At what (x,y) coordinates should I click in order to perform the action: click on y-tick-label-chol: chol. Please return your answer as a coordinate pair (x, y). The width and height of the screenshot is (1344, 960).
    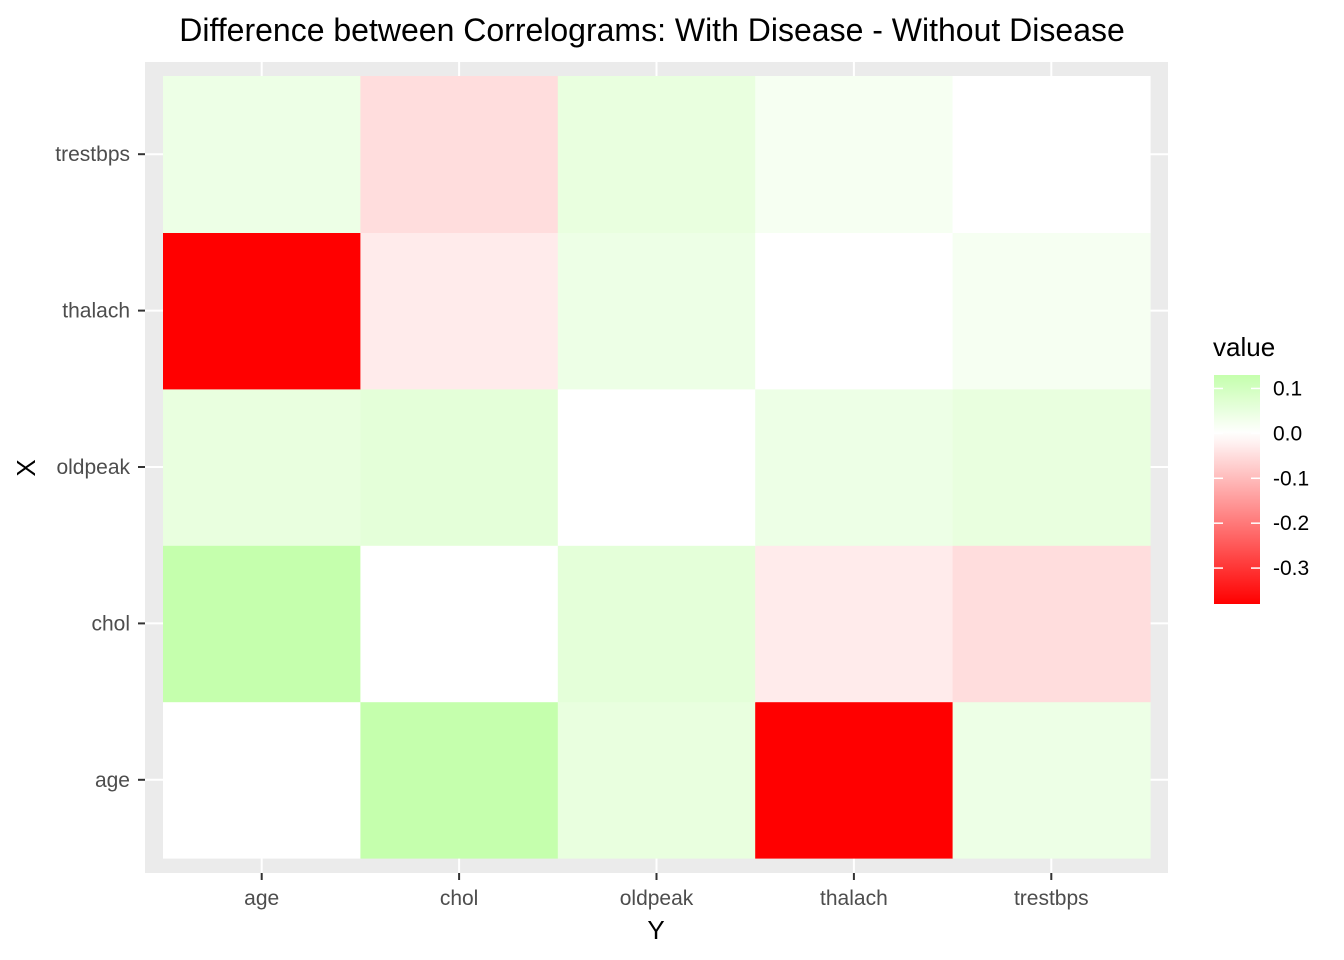
    Looking at the image, I should click on (110, 623).